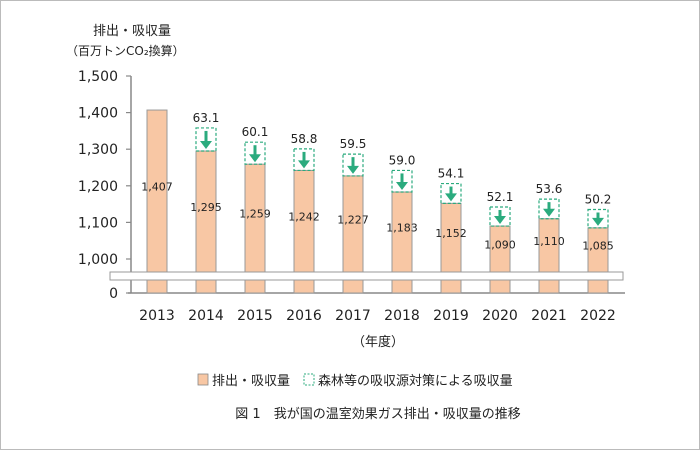 The width and height of the screenshot is (700, 450). Describe the element at coordinates (500, 245) in the screenshot. I see `emission-value-label: 1,090` at that location.